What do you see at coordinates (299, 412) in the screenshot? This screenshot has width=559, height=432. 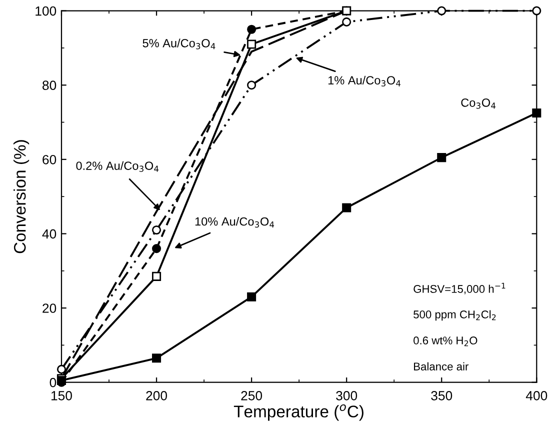 I see `x-axis-title: Temperature ($^{o}$C)` at bounding box center [299, 412].